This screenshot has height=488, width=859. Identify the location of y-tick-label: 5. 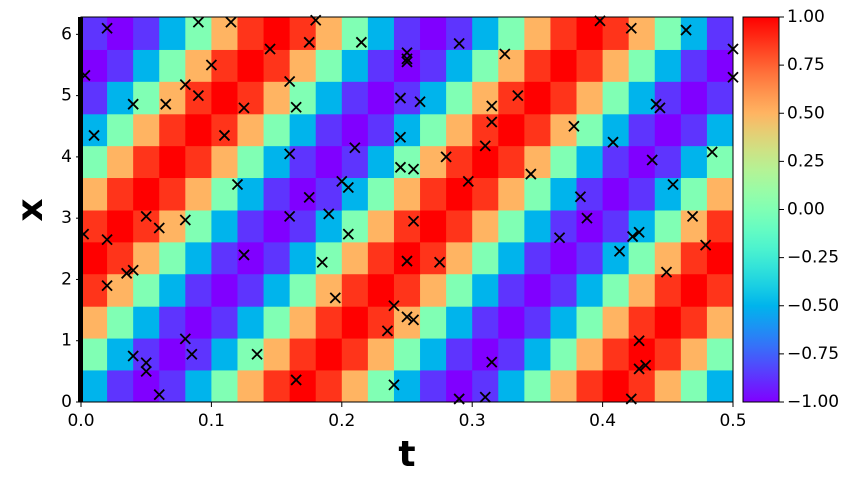
(66, 96).